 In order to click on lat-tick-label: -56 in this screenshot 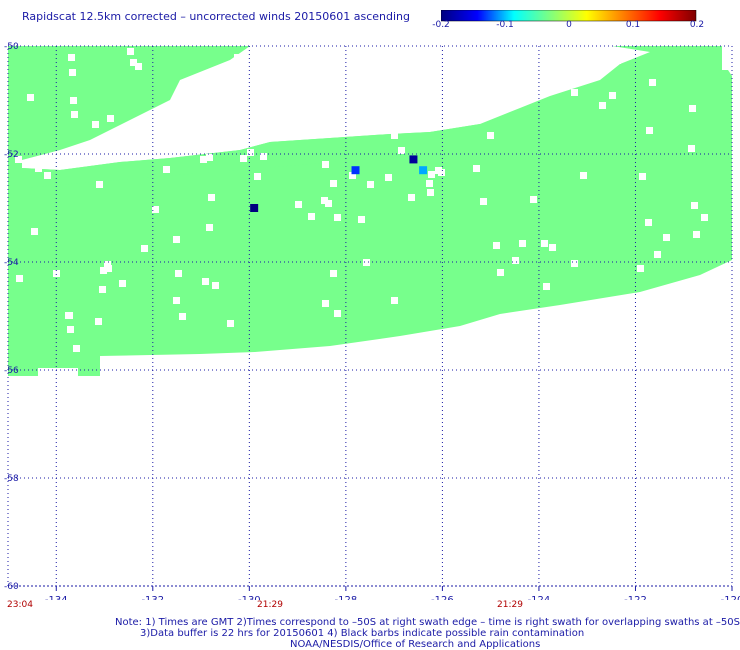, I will do `click(11, 371)`.